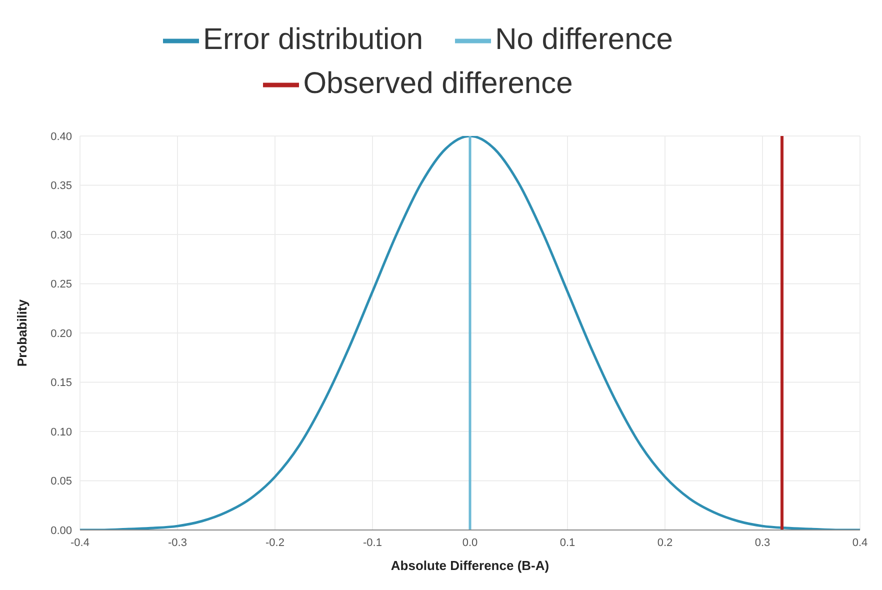  Describe the element at coordinates (61, 383) in the screenshot. I see `y-tick-label: 0.15` at that location.